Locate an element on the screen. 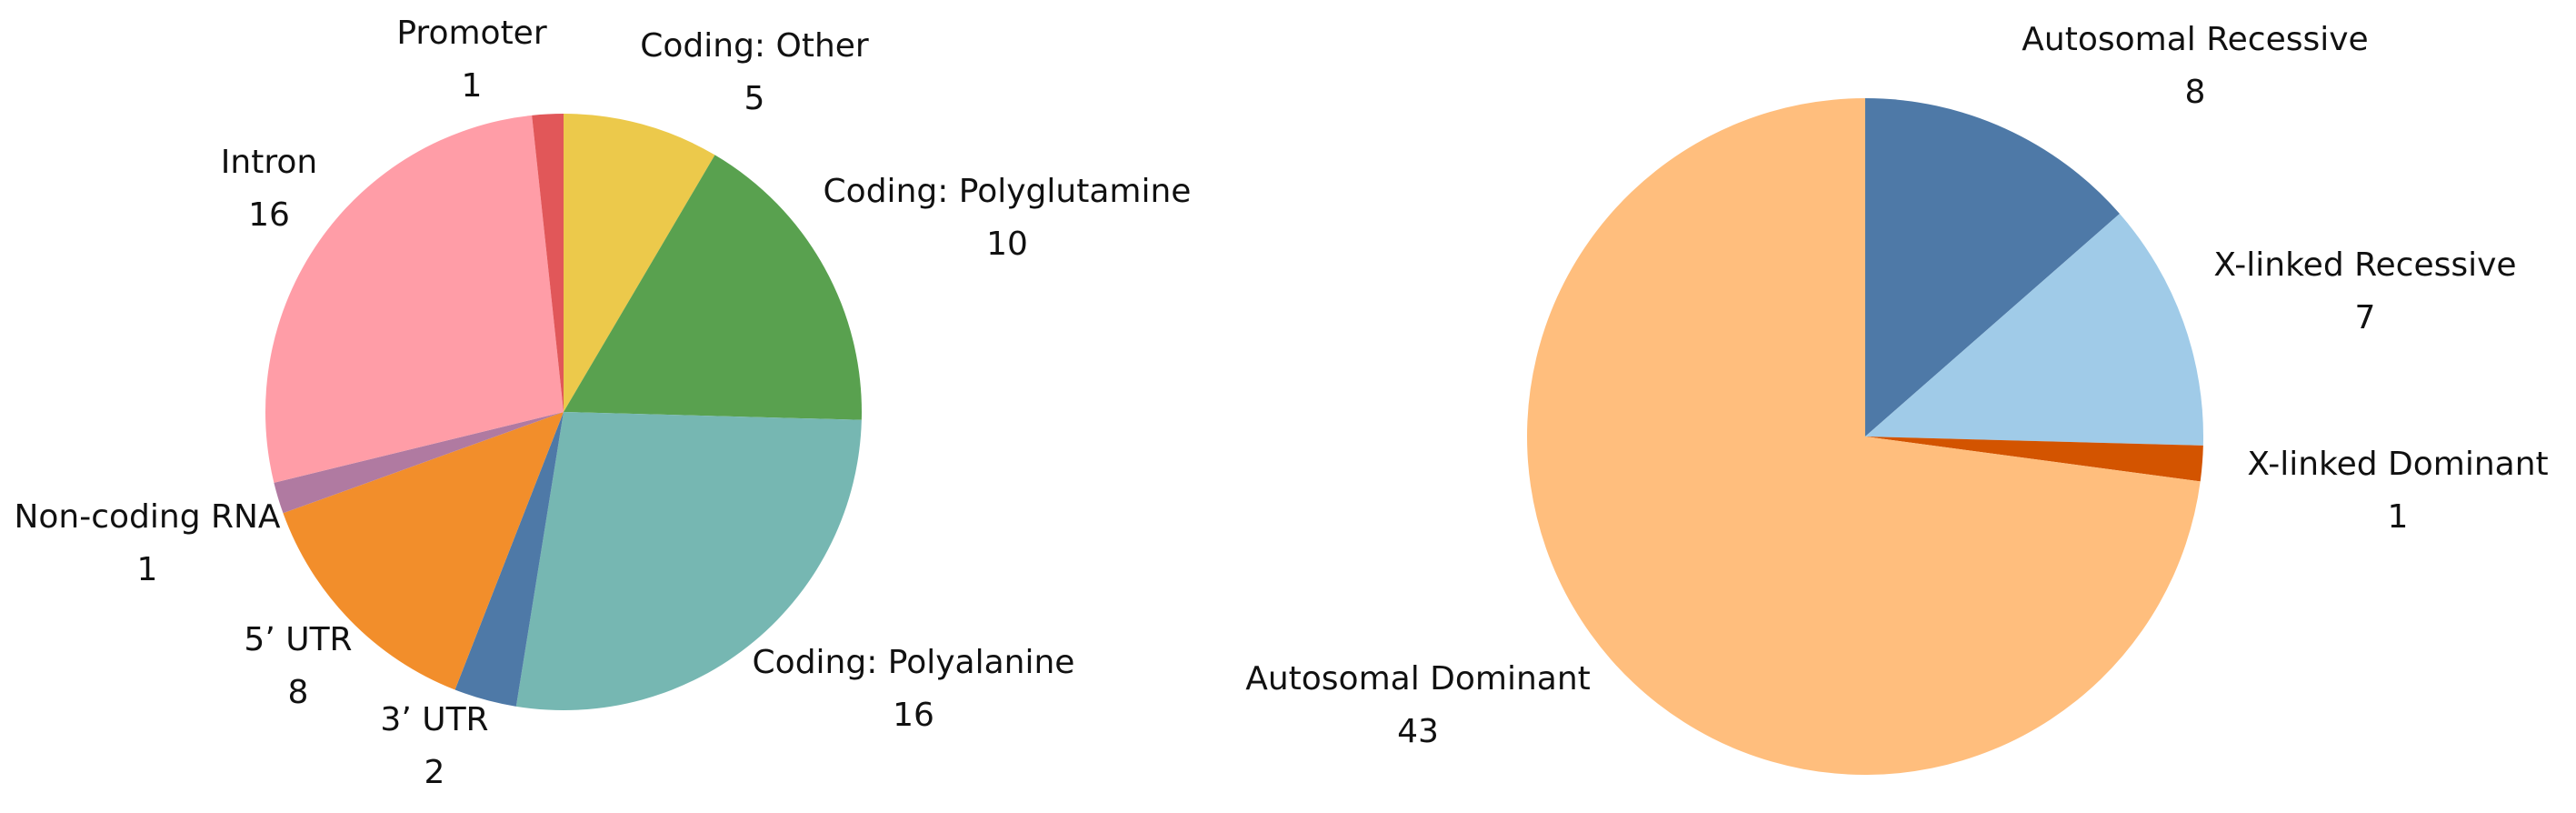 Image resolution: width=2576 pixels, height=813 pixels. slice-value-3-utr: 2 is located at coordinates (434, 772).